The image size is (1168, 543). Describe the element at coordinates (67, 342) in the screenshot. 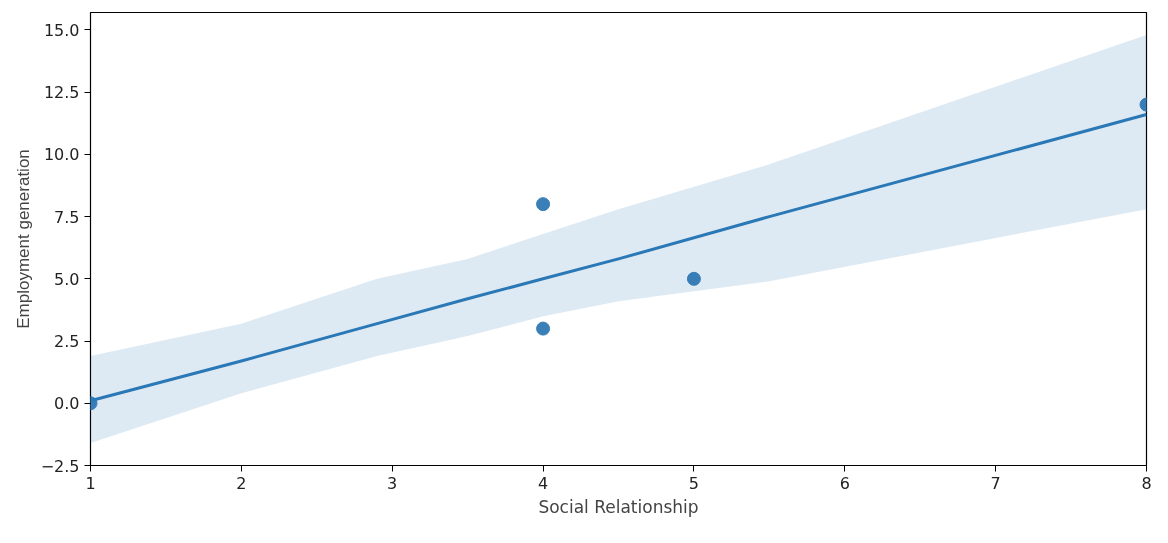

I see `y-tick-label: 2.5` at that location.